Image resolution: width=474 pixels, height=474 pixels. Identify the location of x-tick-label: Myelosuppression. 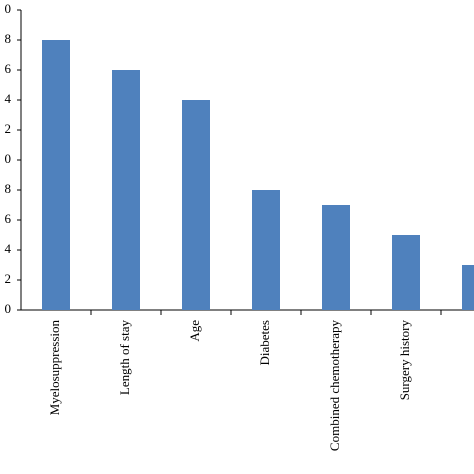
(54, 368).